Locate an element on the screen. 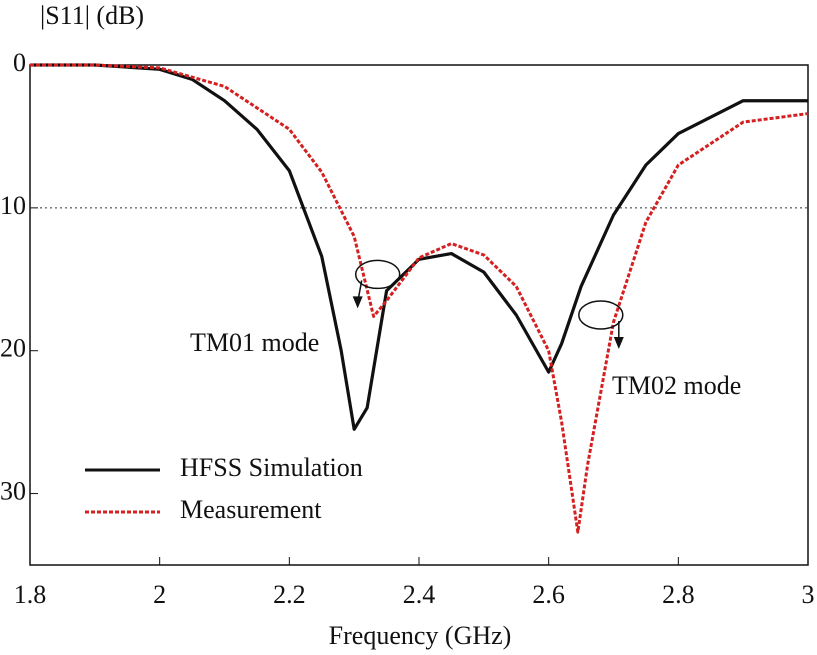  y-axis-label: |S11| (dB) is located at coordinates (92, 15).